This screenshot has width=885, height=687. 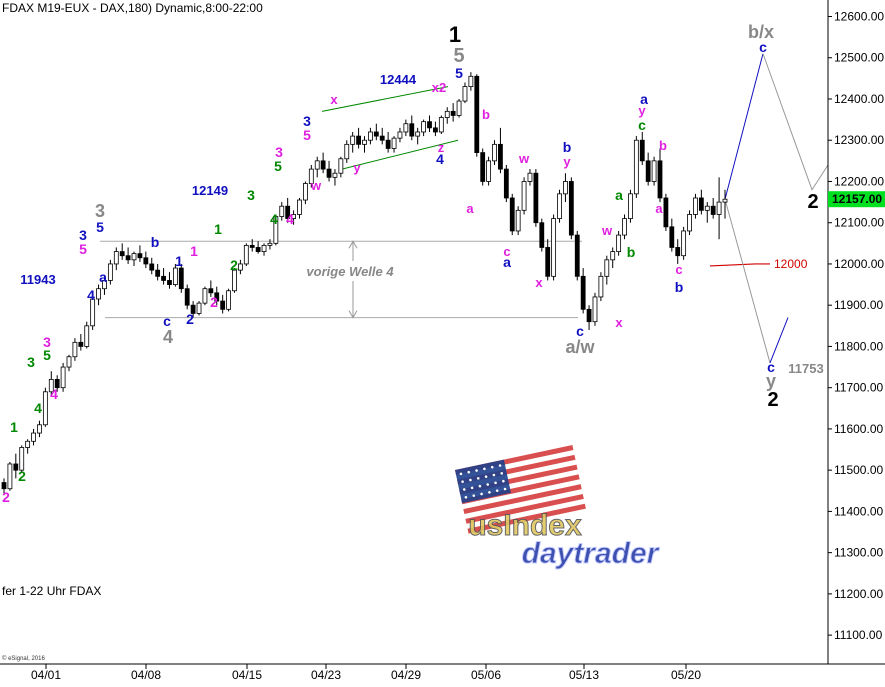 What do you see at coordinates (859, 16) in the screenshot?
I see `y-tick-label: 12600.00` at bounding box center [859, 16].